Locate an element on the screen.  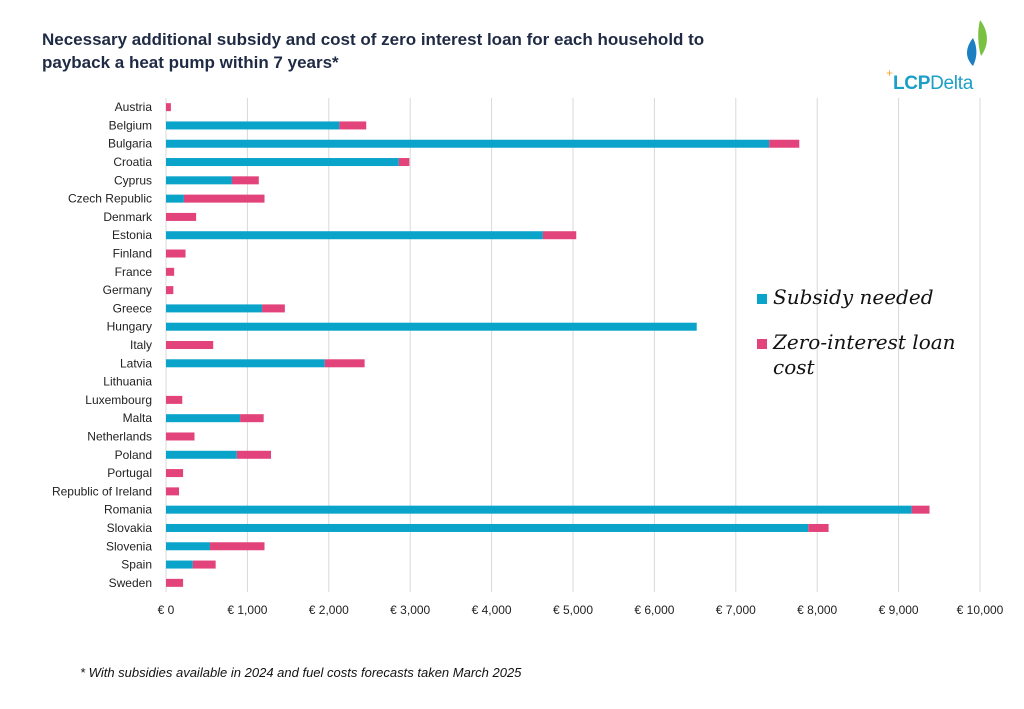
x-tick-label: € 4,000 is located at coordinates (492, 610).